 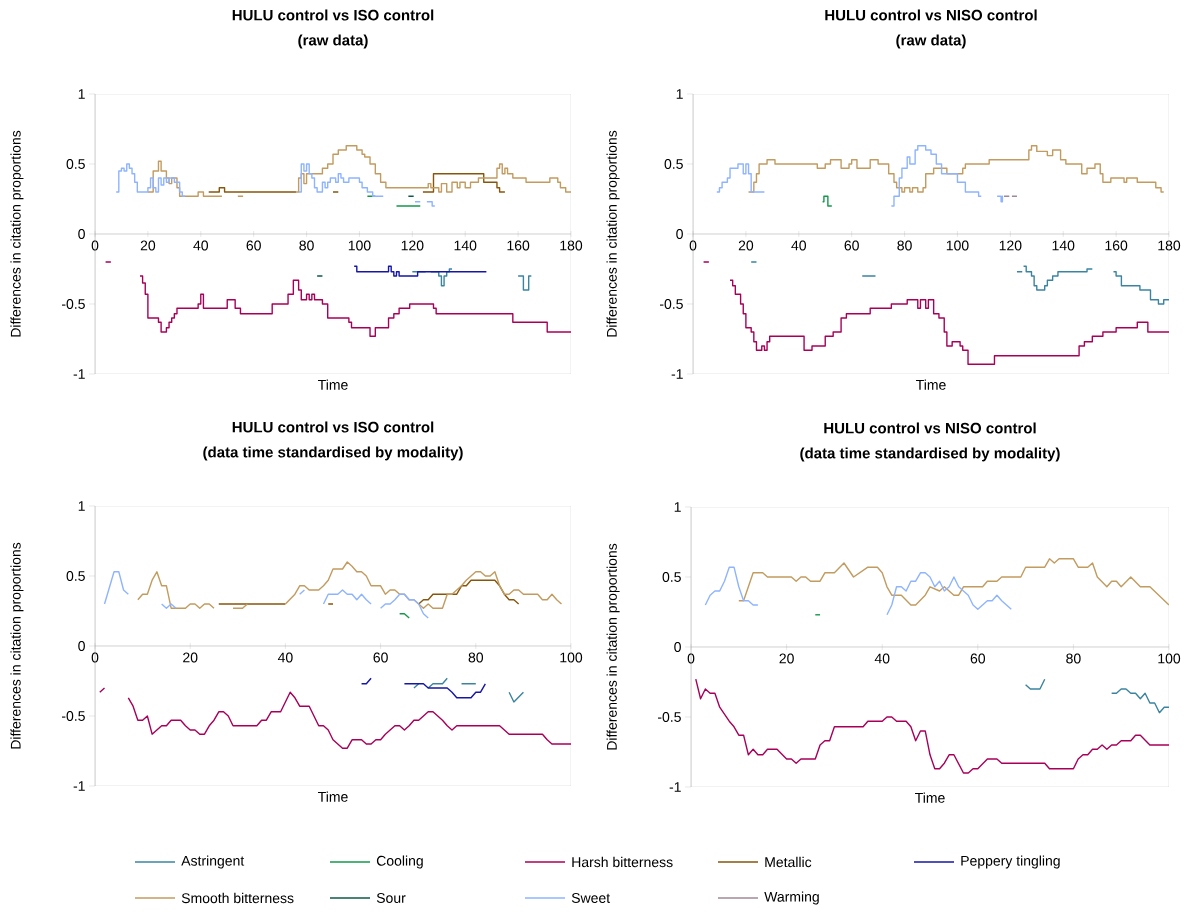 What do you see at coordinates (213, 862) in the screenshot?
I see `legend-label: Astringent` at bounding box center [213, 862].